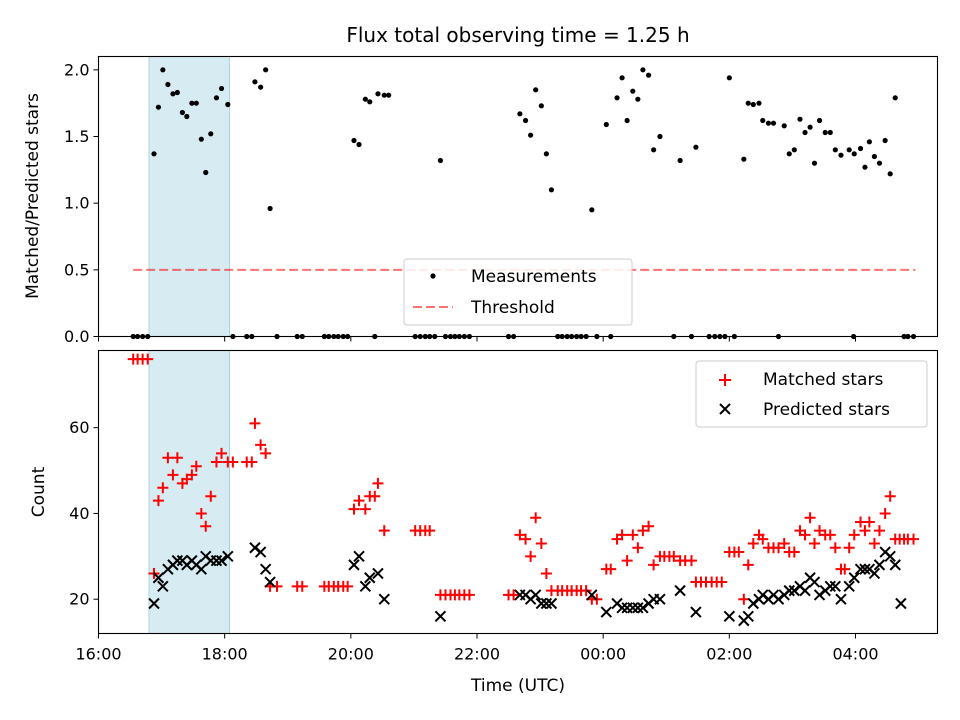 The image size is (960, 720). Describe the element at coordinates (477, 648) in the screenshot. I see `bottom-x-ticks: 16:00 18:00 20:00 22:00 00:00 02:00 04:00` at that location.